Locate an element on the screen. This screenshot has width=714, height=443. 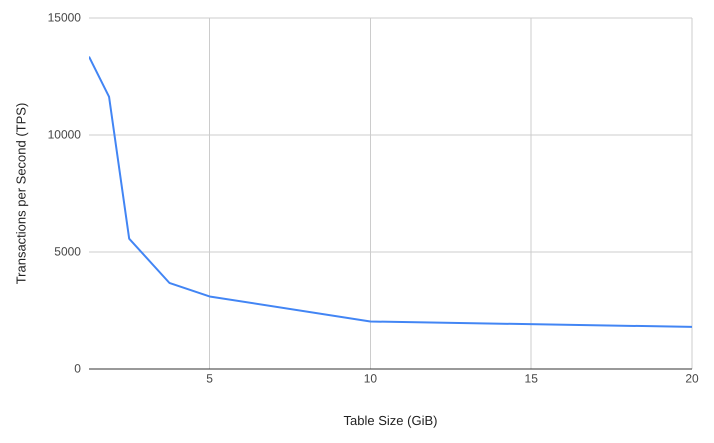
y-tick-label: 15000 is located at coordinates (65, 17).